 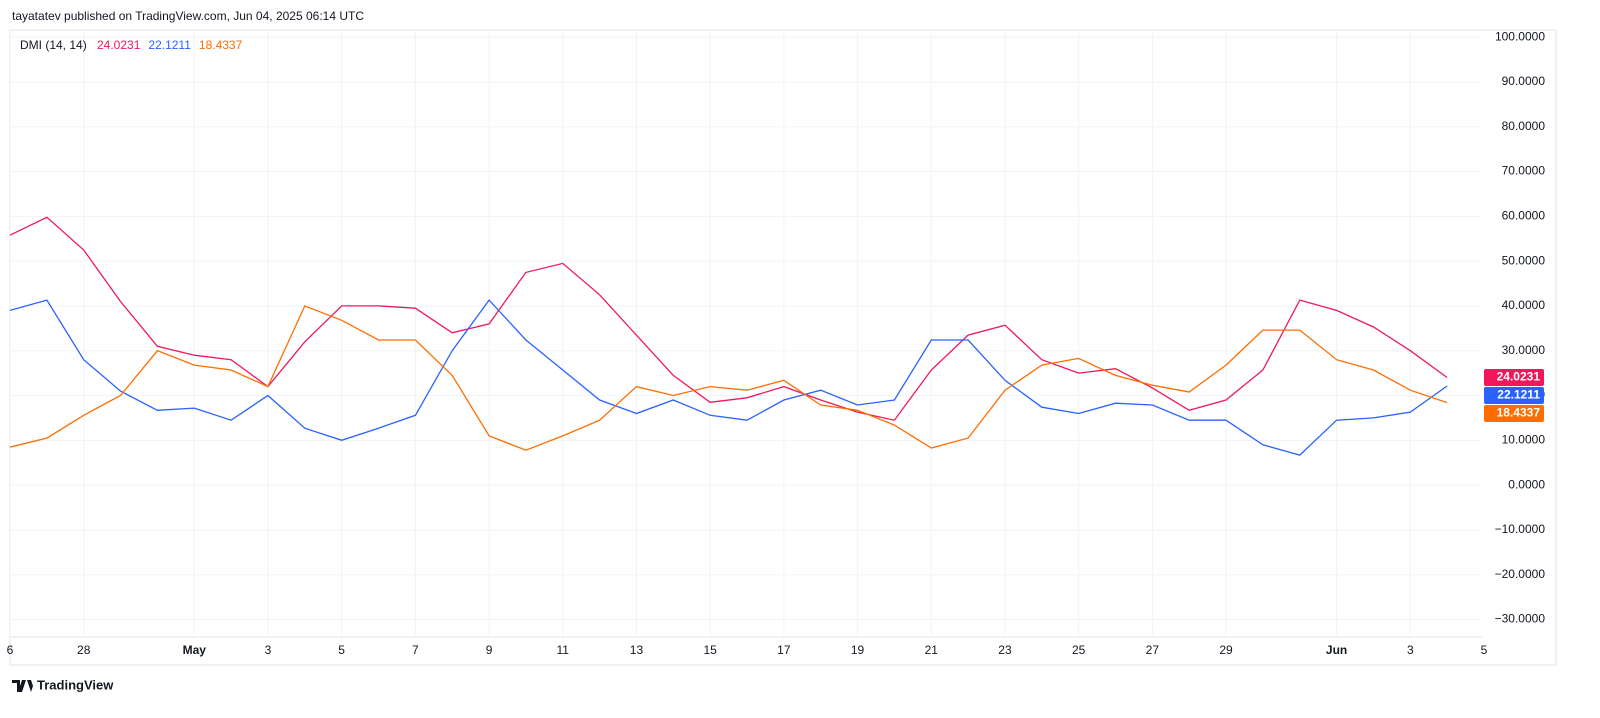 I want to click on y-tick-label: 50.0000, so click(x=1524, y=260).